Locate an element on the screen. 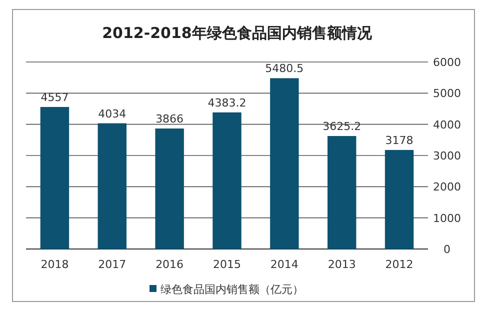 This screenshot has width=486, height=321. legend: 绿色食品国内销售额（亿元） is located at coordinates (227, 289).